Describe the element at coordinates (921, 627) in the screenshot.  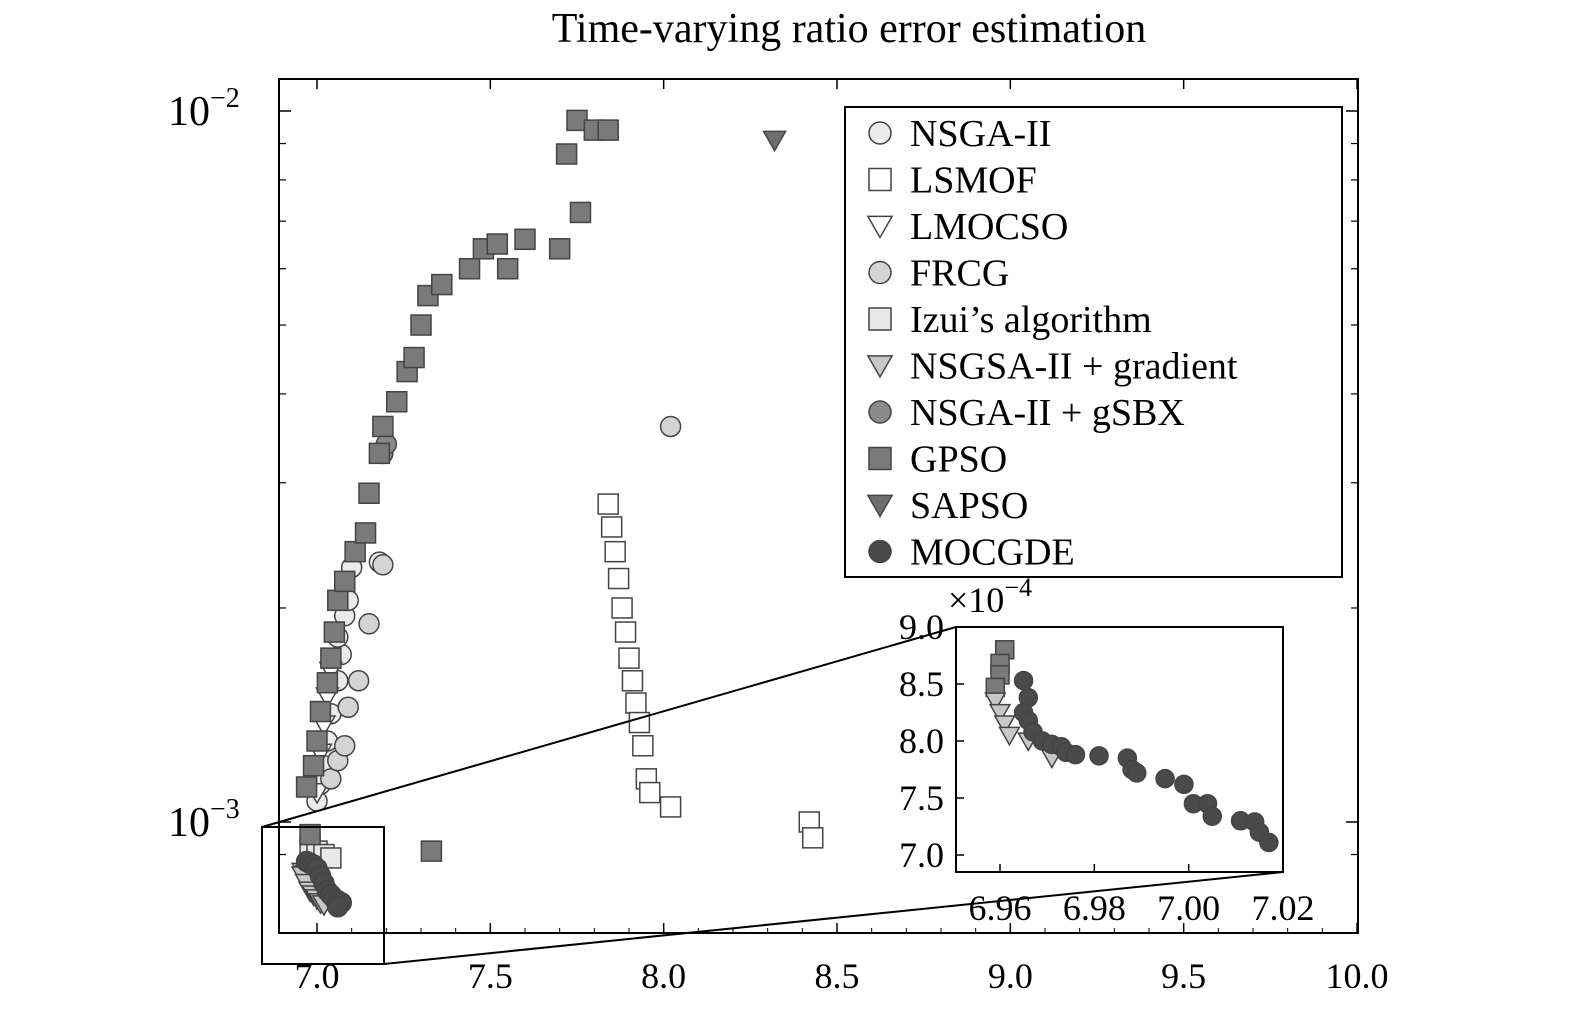
I see `inset-y-tick-label: 9.0` at that location.